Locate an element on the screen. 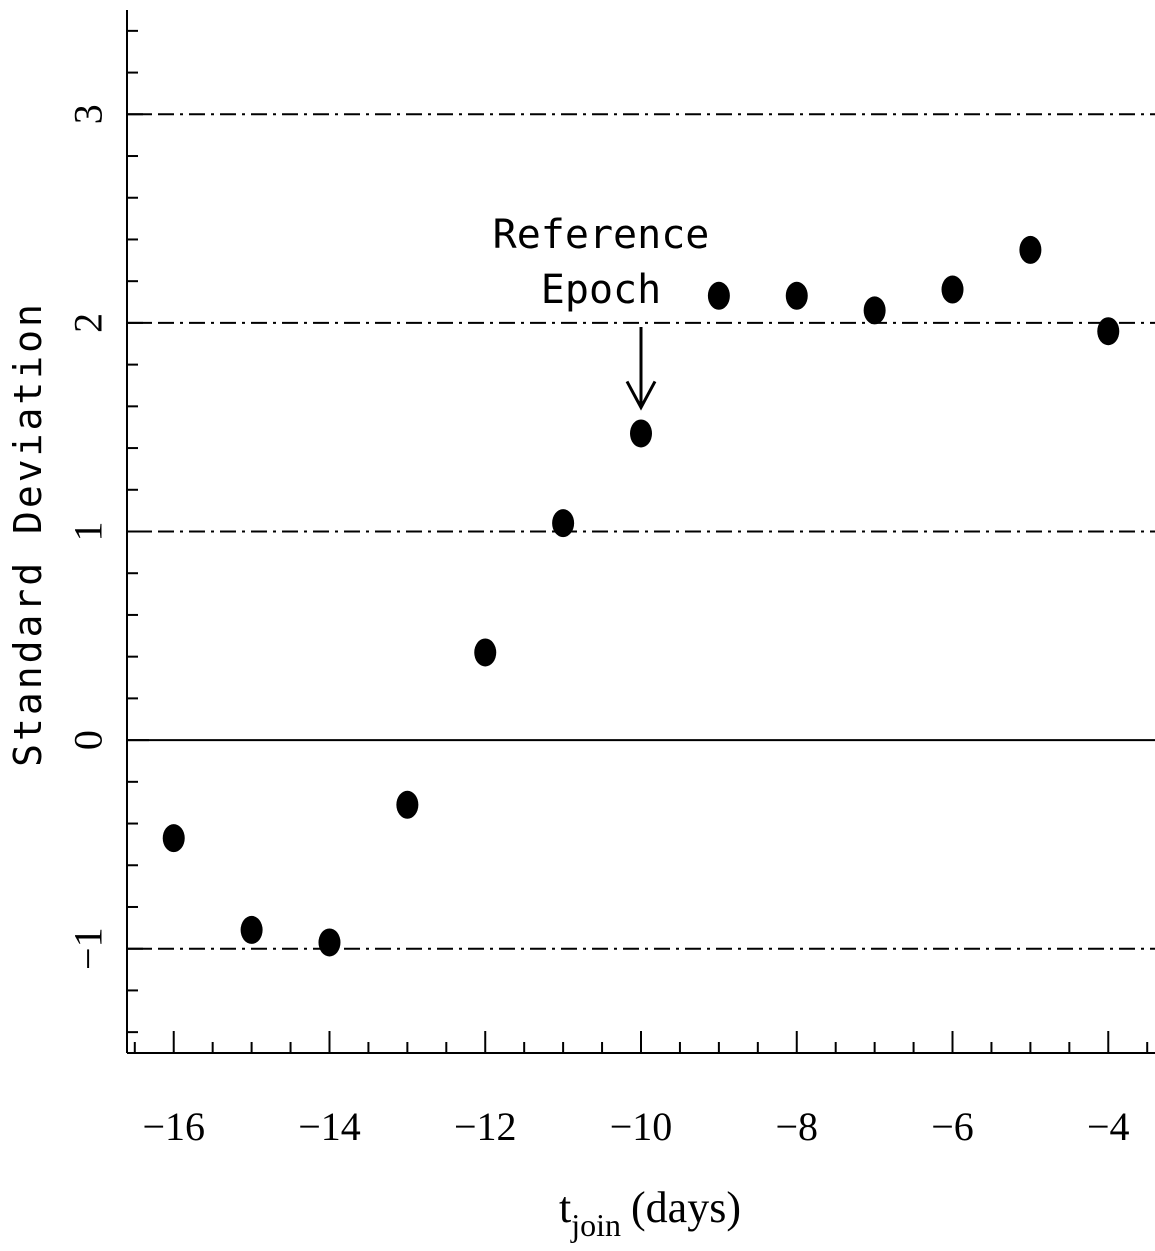  x-tick-label: −8 is located at coordinates (796, 1126).